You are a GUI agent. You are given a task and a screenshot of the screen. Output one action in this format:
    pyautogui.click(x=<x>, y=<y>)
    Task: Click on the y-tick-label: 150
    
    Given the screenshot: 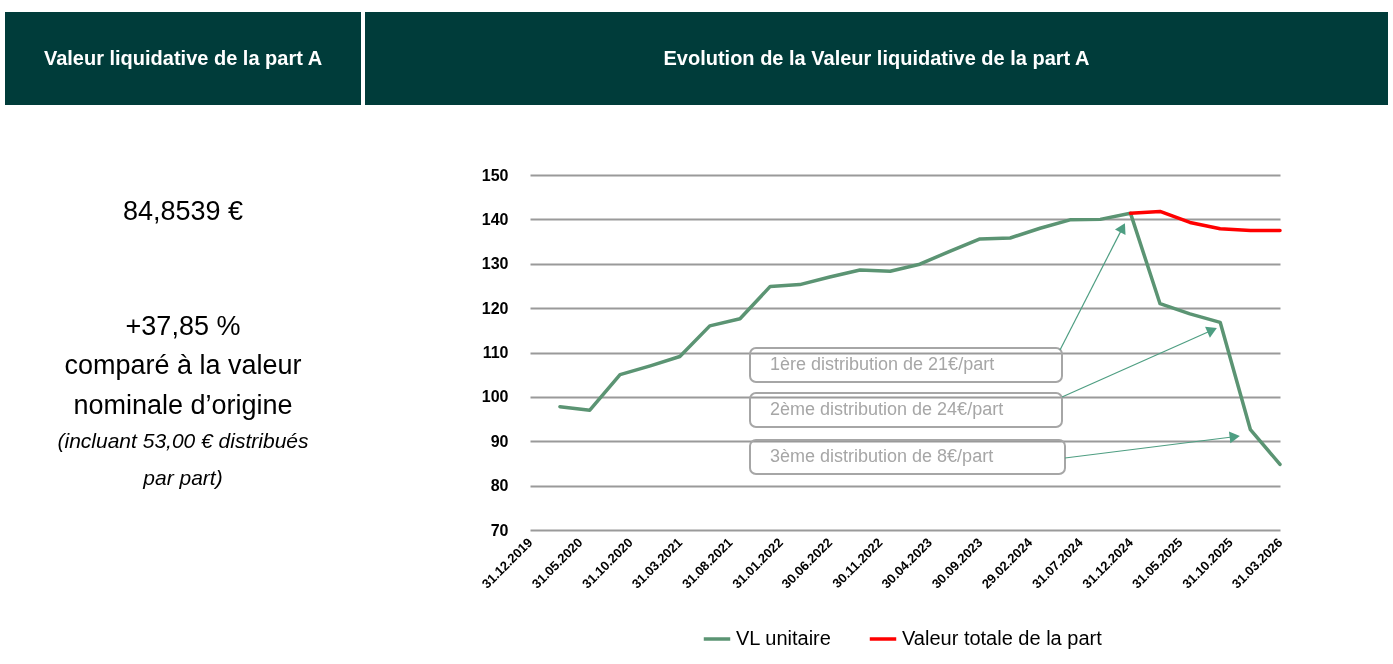 What is the action you would take?
    pyautogui.click(x=495, y=175)
    